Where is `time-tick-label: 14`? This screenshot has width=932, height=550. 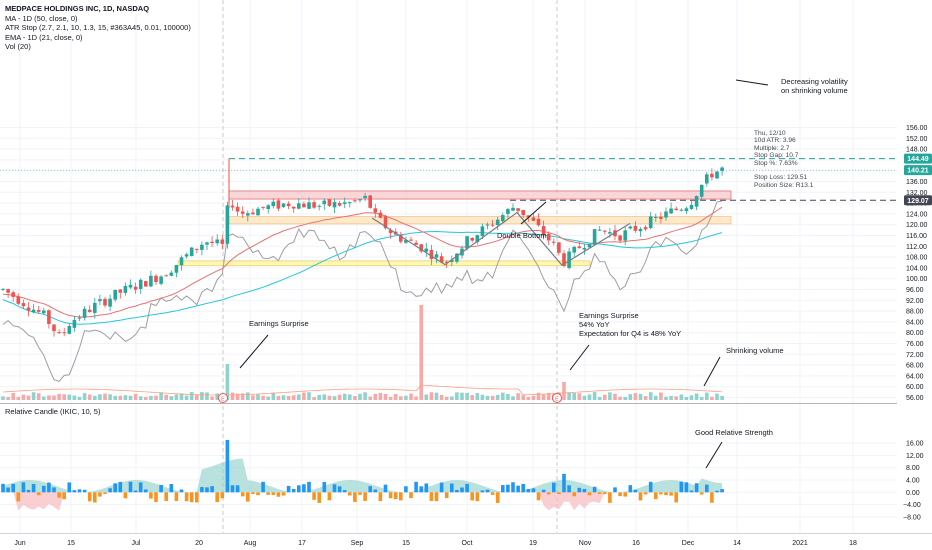
time-tick-label: 14 is located at coordinates (737, 543).